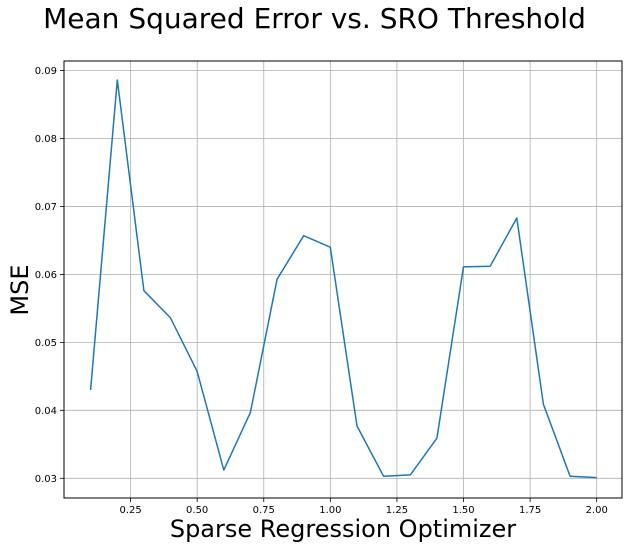 This screenshot has width=629, height=551. What do you see at coordinates (46, 275) in the screenshot?
I see `y-tick-label: 0.06` at bounding box center [46, 275].